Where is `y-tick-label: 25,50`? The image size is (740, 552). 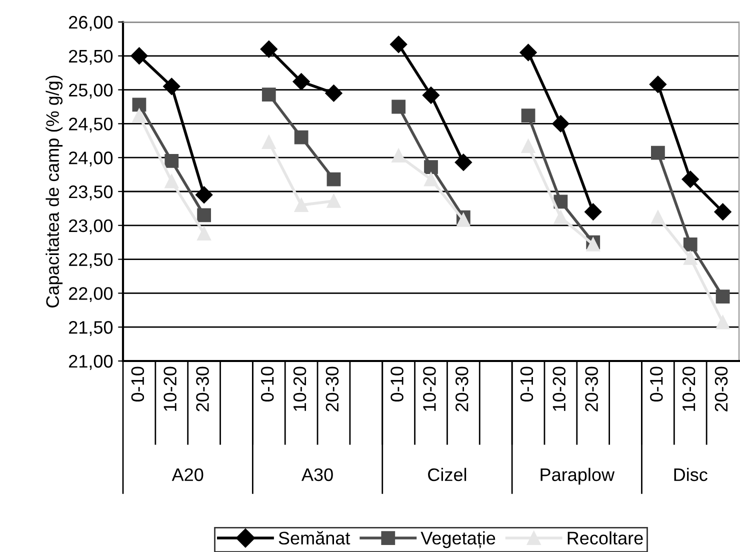
y-tick-label: 25,50 is located at coordinates (91, 57).